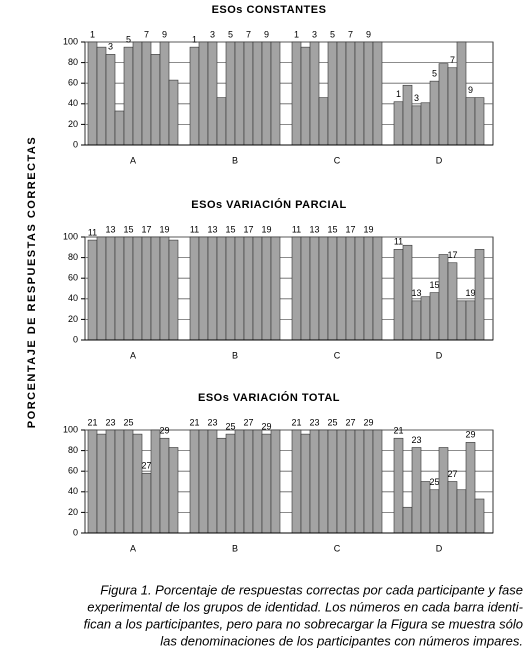 The image size is (531, 672). What do you see at coordinates (332, 229) in the screenshot?
I see `bar-label: 15` at bounding box center [332, 229].